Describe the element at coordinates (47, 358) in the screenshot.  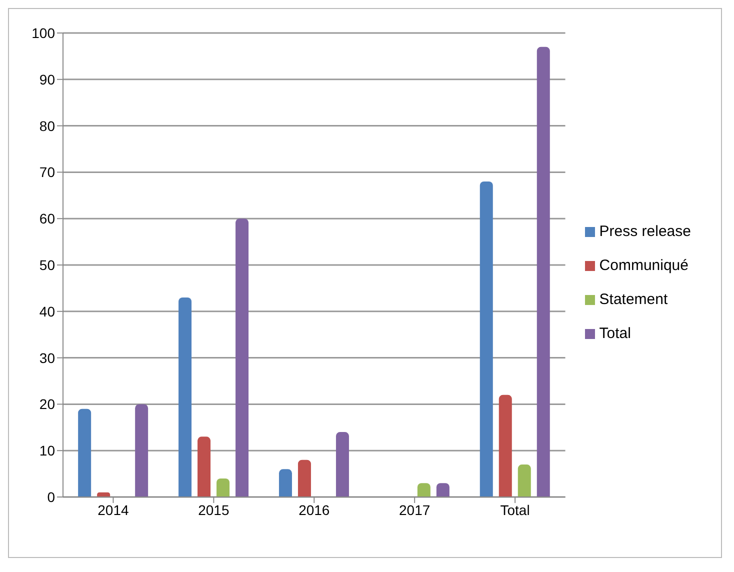
I see `y-tick-label: 30` at that location.